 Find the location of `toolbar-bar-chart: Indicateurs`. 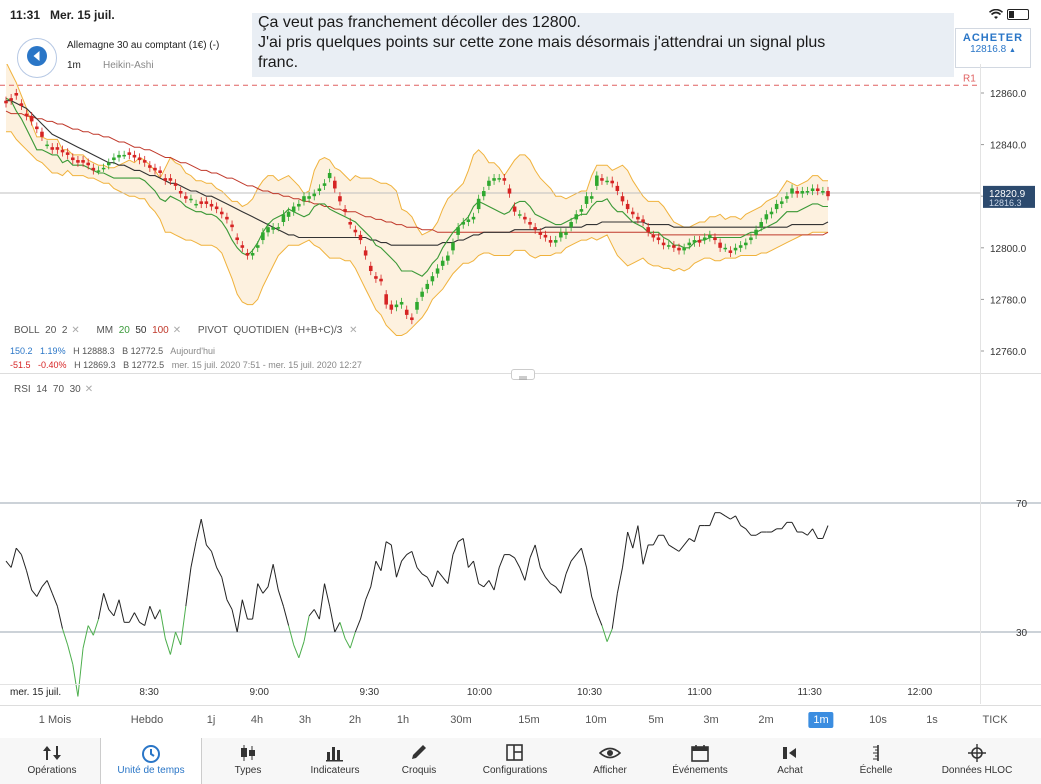

toolbar-bar-chart: Indicateurs is located at coordinates (335, 761).